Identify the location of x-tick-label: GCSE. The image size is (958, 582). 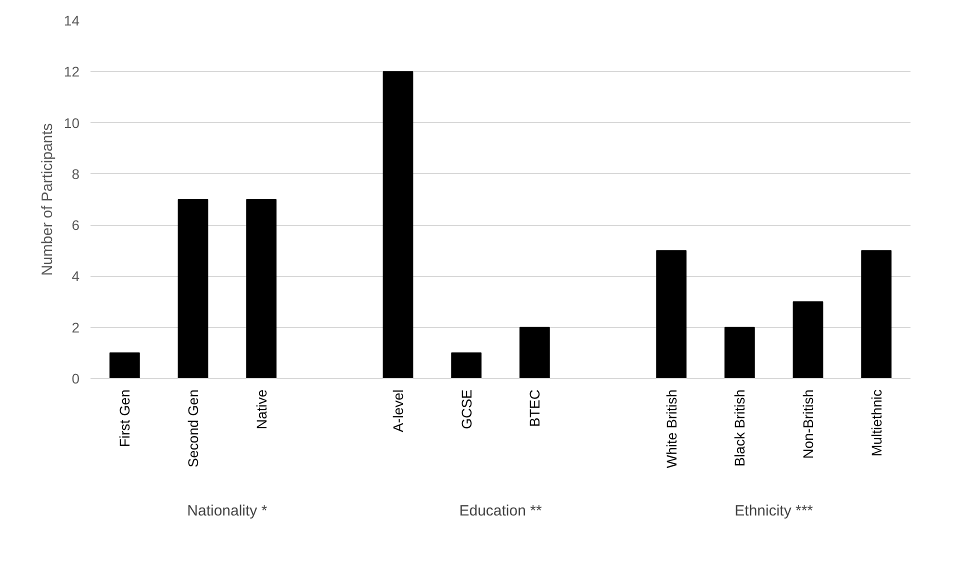
(466, 409).